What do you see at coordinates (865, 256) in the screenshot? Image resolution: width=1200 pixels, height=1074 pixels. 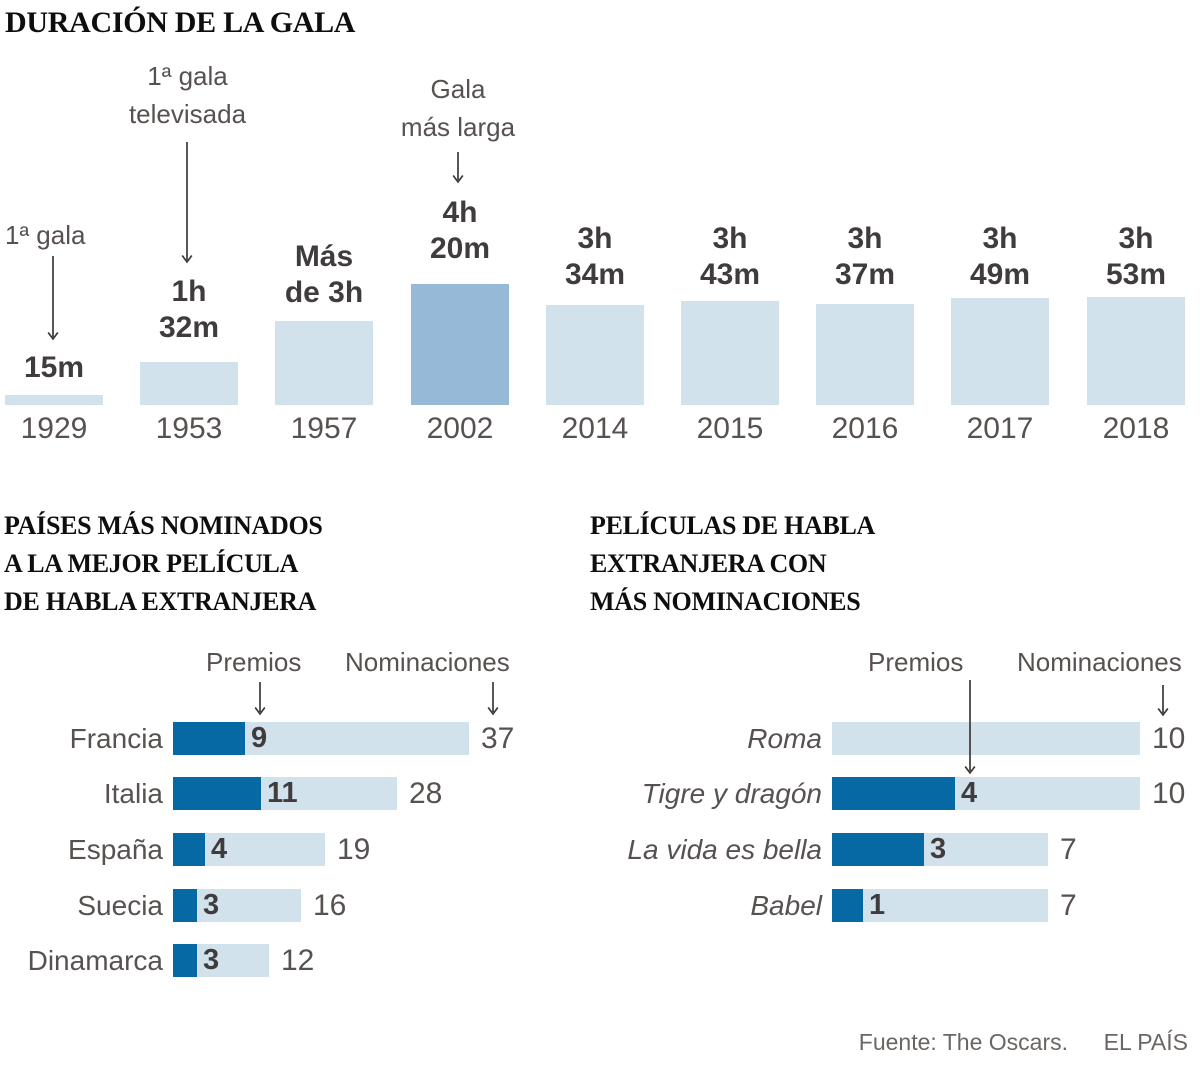 I see `duration-value-label: 3h 37m` at bounding box center [865, 256].